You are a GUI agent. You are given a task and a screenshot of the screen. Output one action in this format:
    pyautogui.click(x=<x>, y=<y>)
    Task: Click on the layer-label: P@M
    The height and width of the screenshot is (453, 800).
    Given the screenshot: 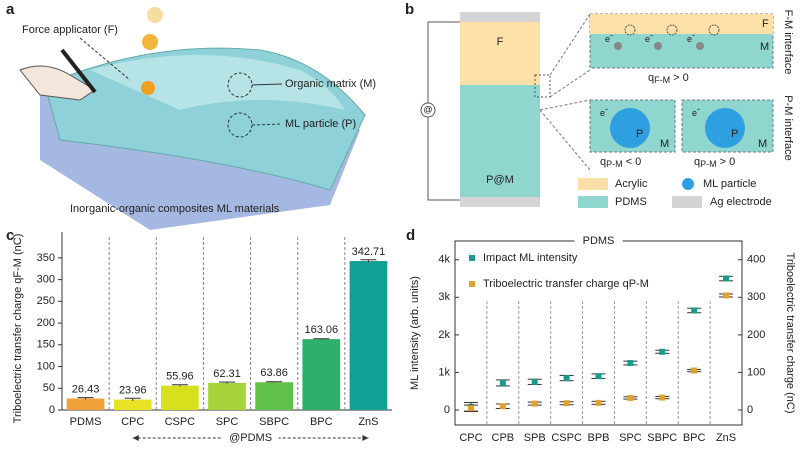 What is the action you would take?
    pyautogui.click(x=500, y=180)
    